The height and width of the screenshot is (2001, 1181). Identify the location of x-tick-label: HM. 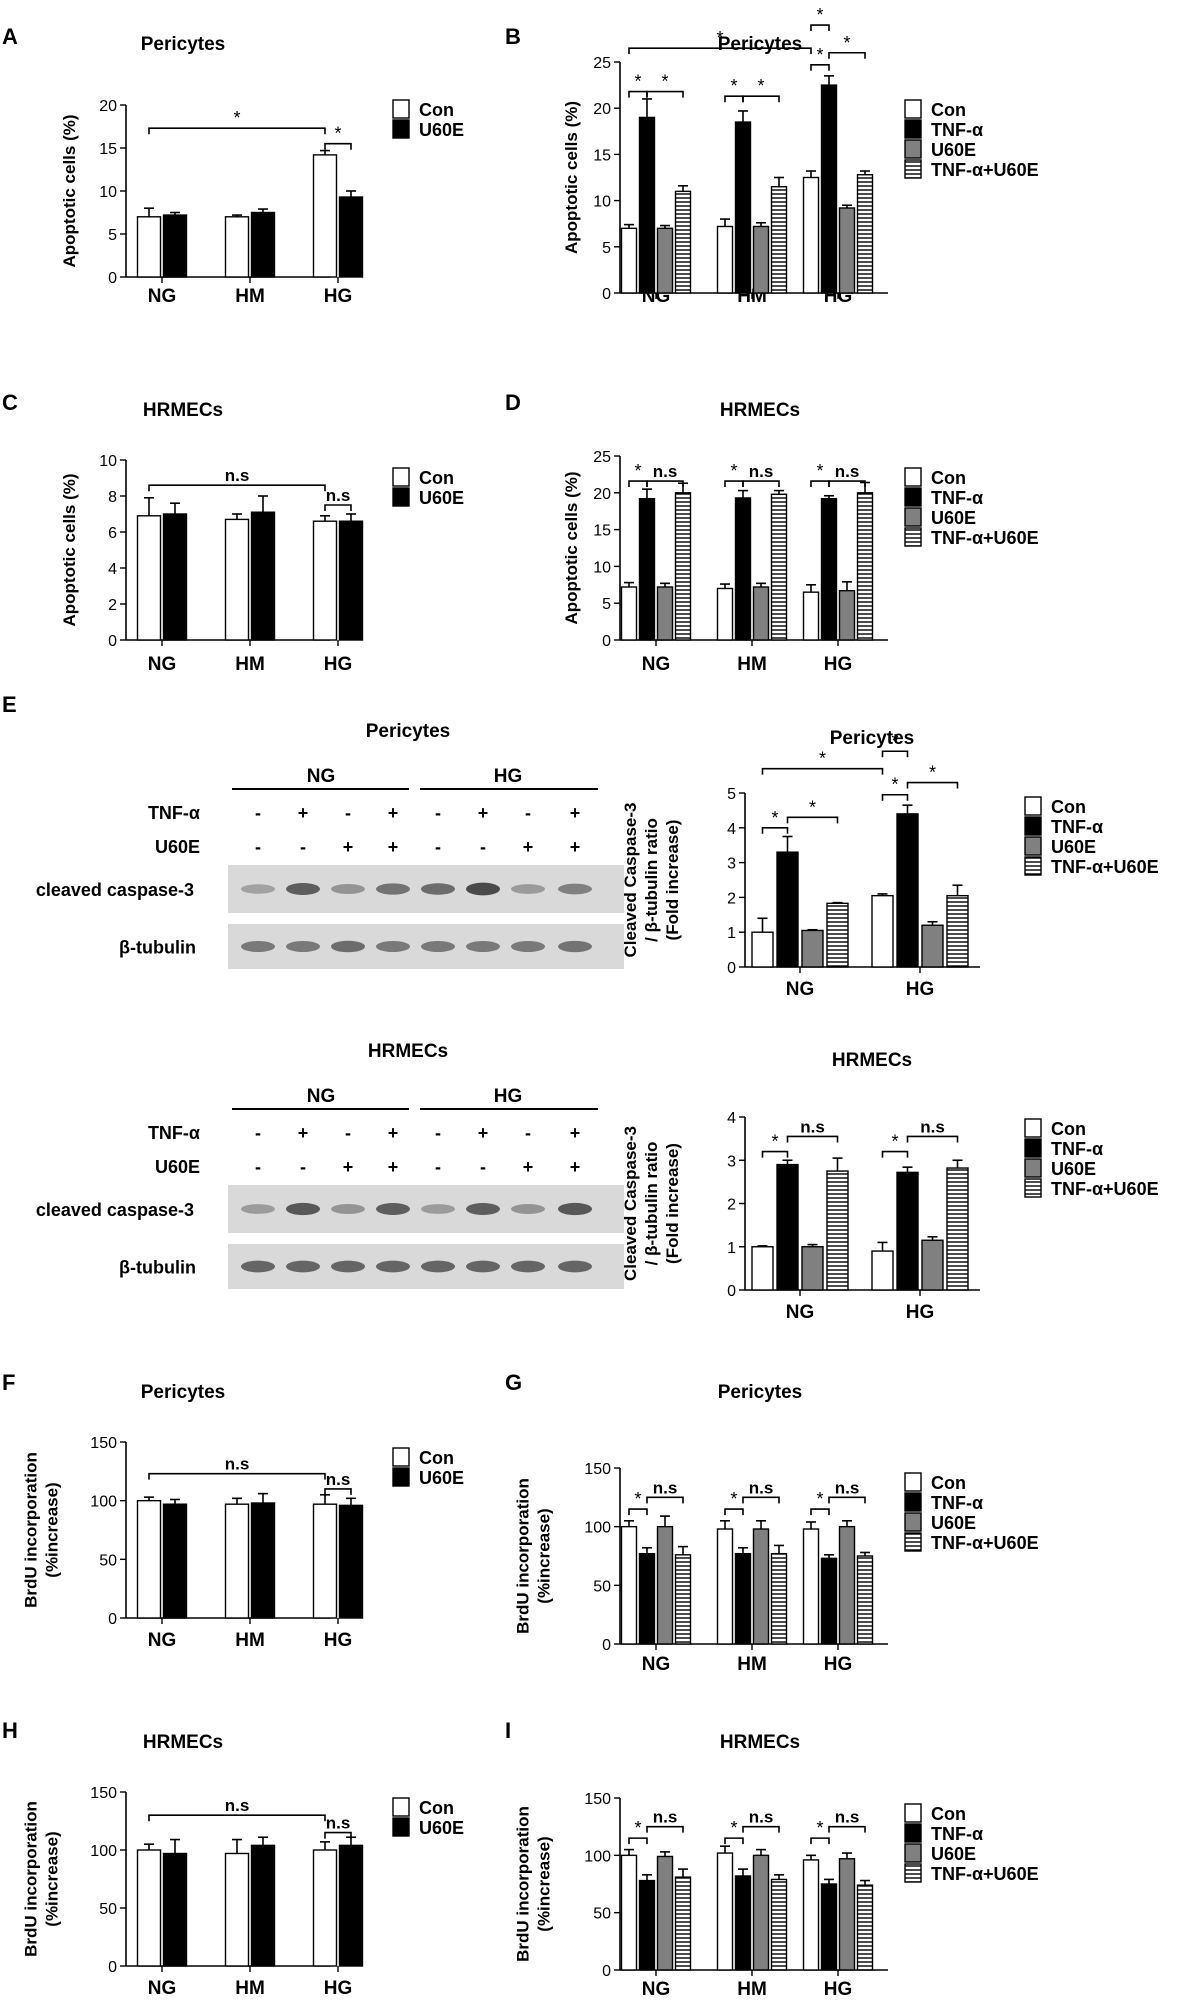
(250, 664).